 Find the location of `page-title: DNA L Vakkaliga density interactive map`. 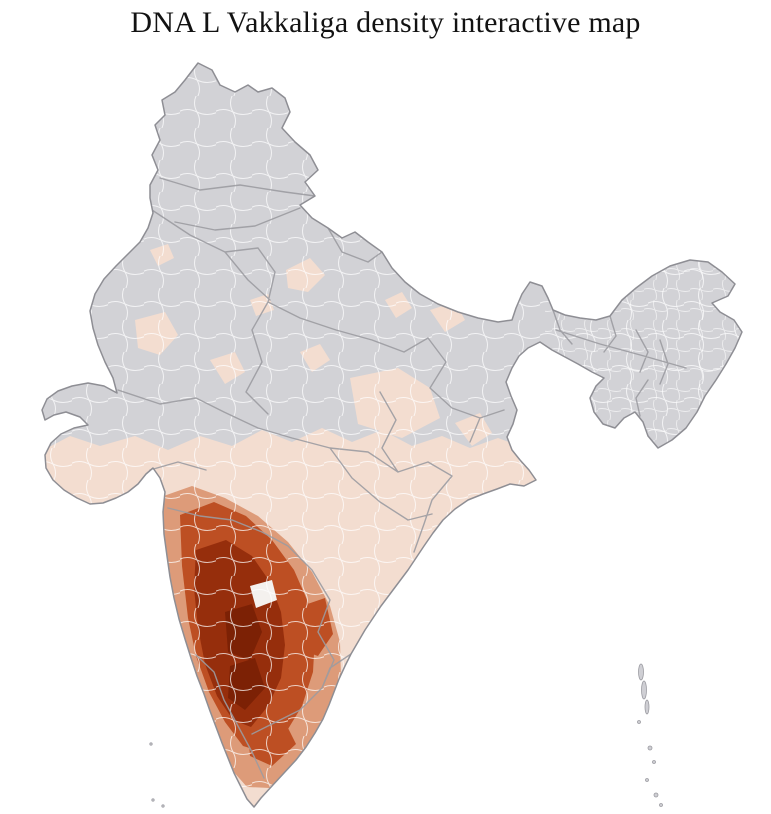

page-title: DNA L Vakkaliga density interactive map is located at coordinates (385, 22).